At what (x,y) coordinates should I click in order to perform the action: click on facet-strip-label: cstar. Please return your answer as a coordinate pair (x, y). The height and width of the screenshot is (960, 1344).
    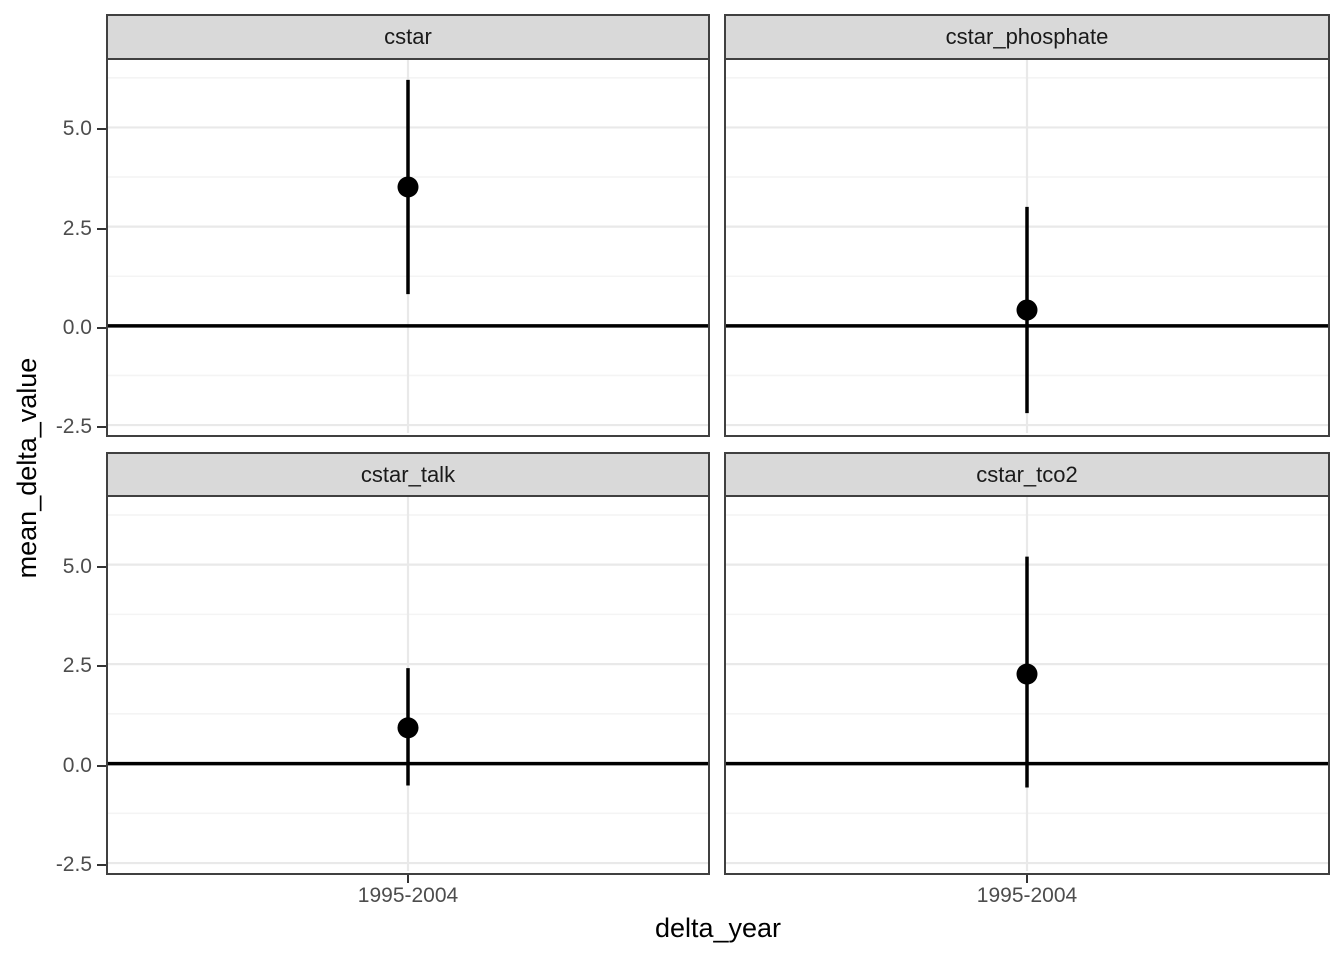
    Looking at the image, I should click on (408, 36).